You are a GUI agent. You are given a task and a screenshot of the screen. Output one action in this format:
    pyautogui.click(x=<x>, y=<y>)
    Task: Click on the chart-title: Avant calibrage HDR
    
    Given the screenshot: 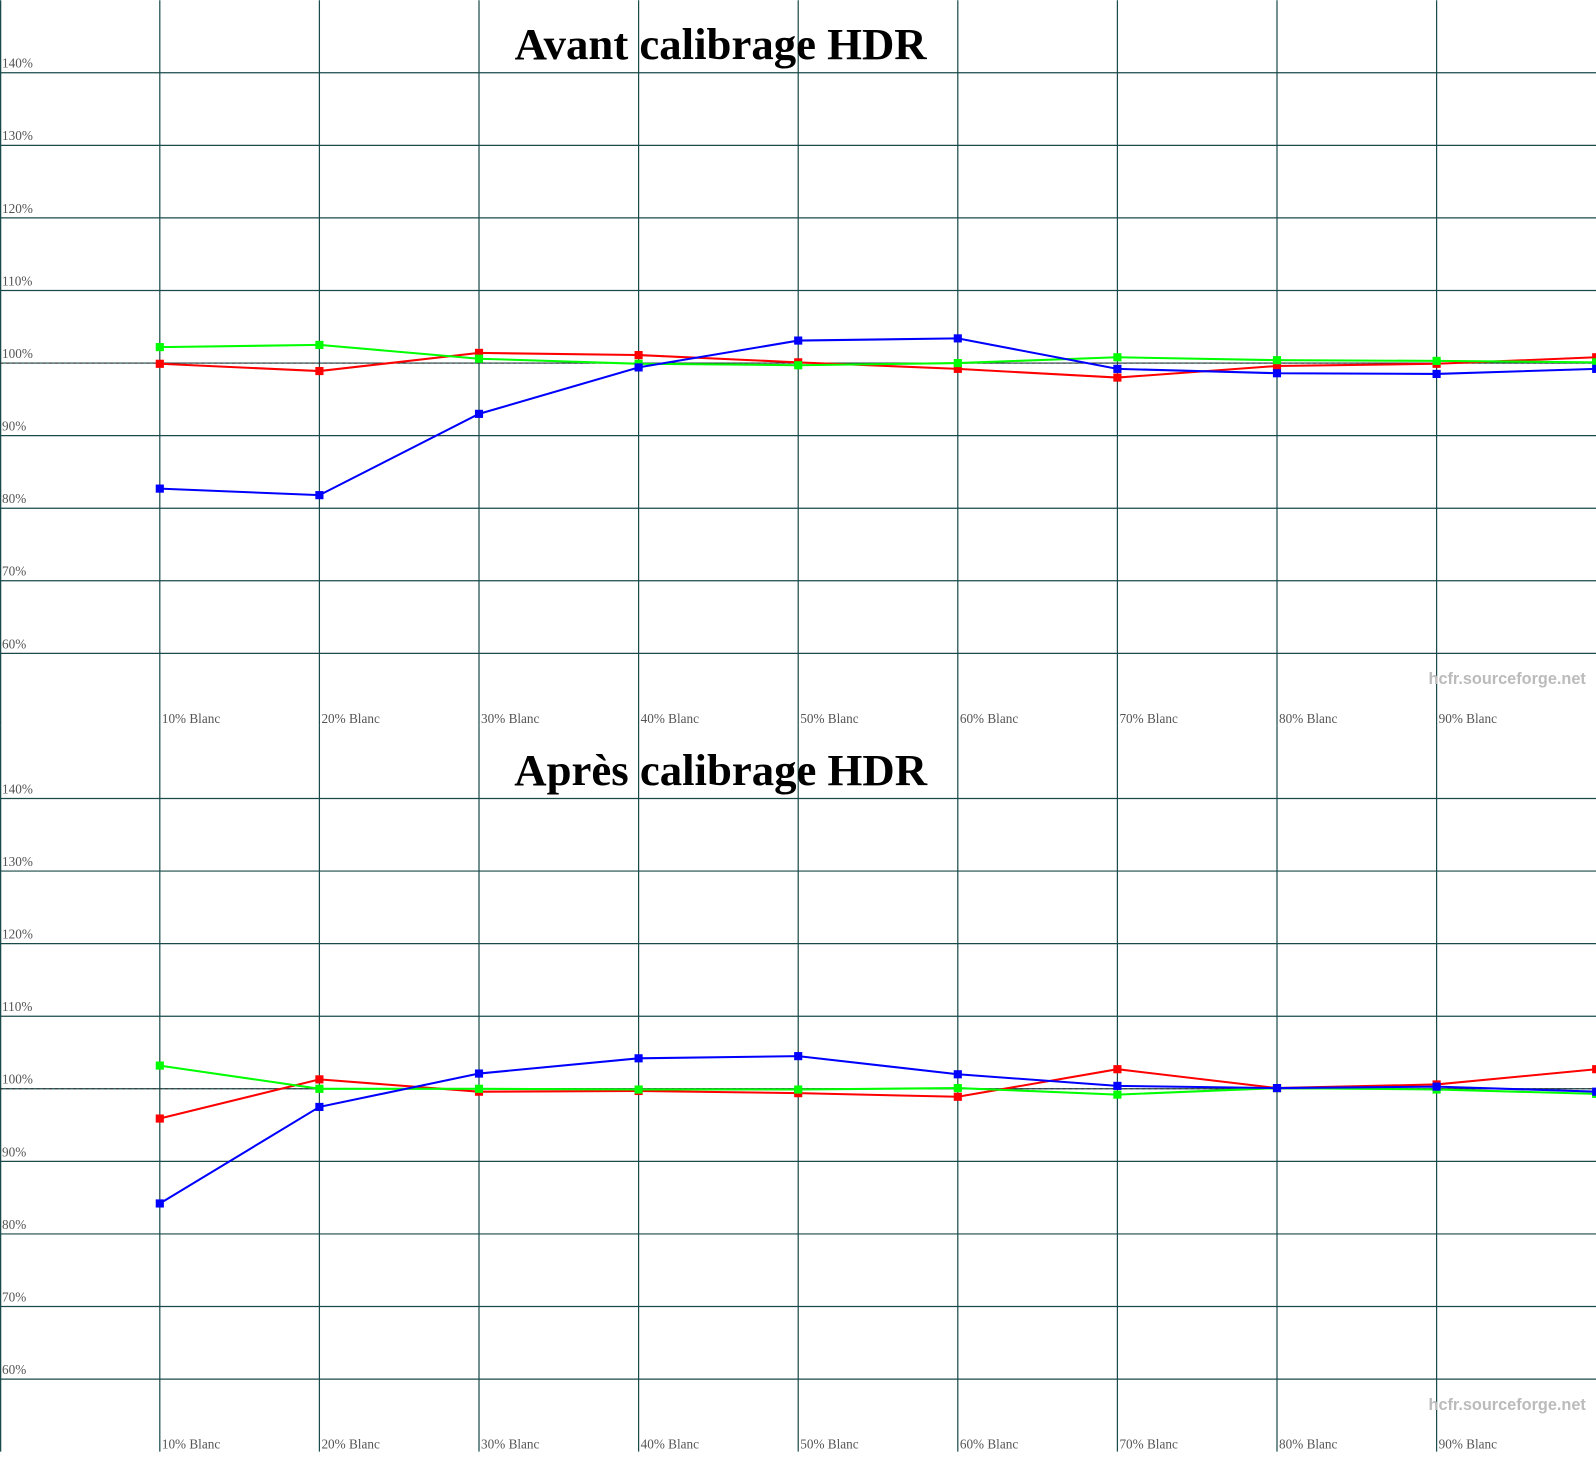 What is the action you would take?
    pyautogui.click(x=721, y=44)
    